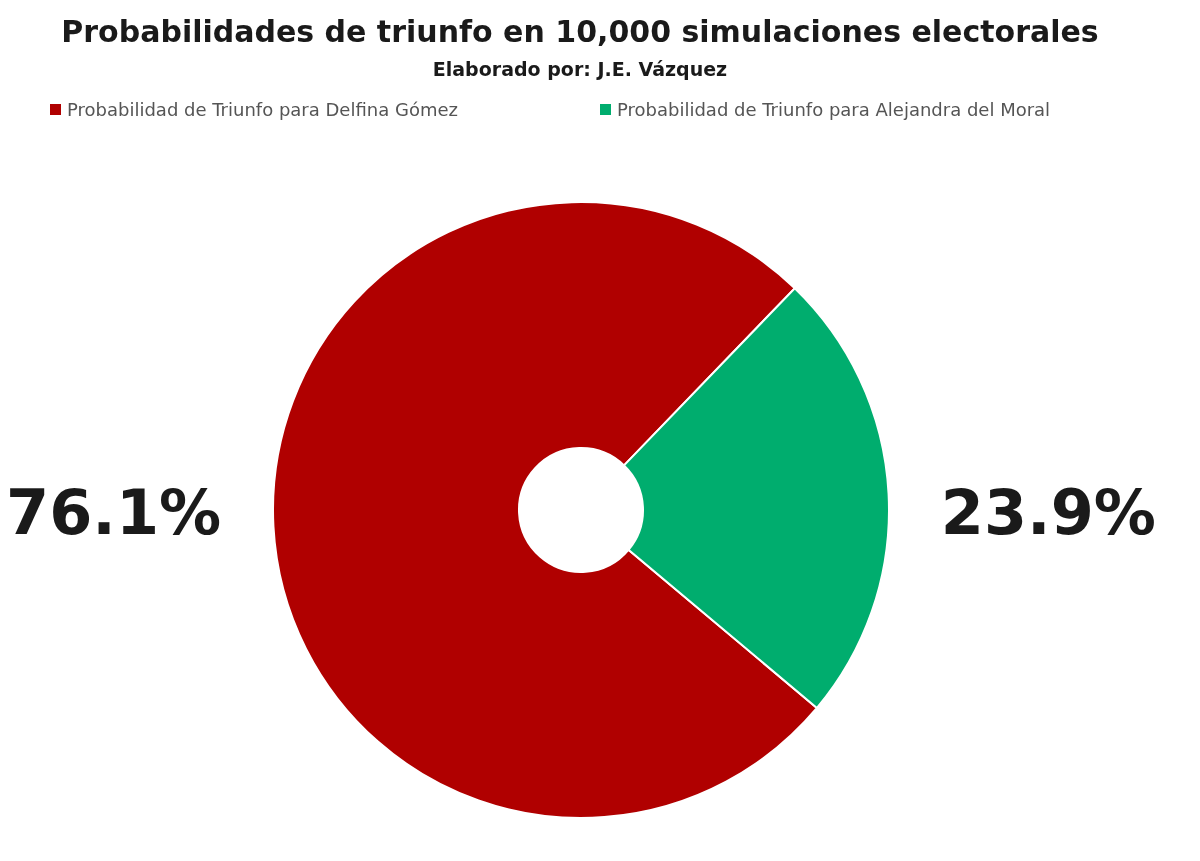 Image resolution: width=1200 pixels, height=861 pixels. I want to click on chart-subtitle: Elaborado por: J.E. Vázquez, so click(580, 69).